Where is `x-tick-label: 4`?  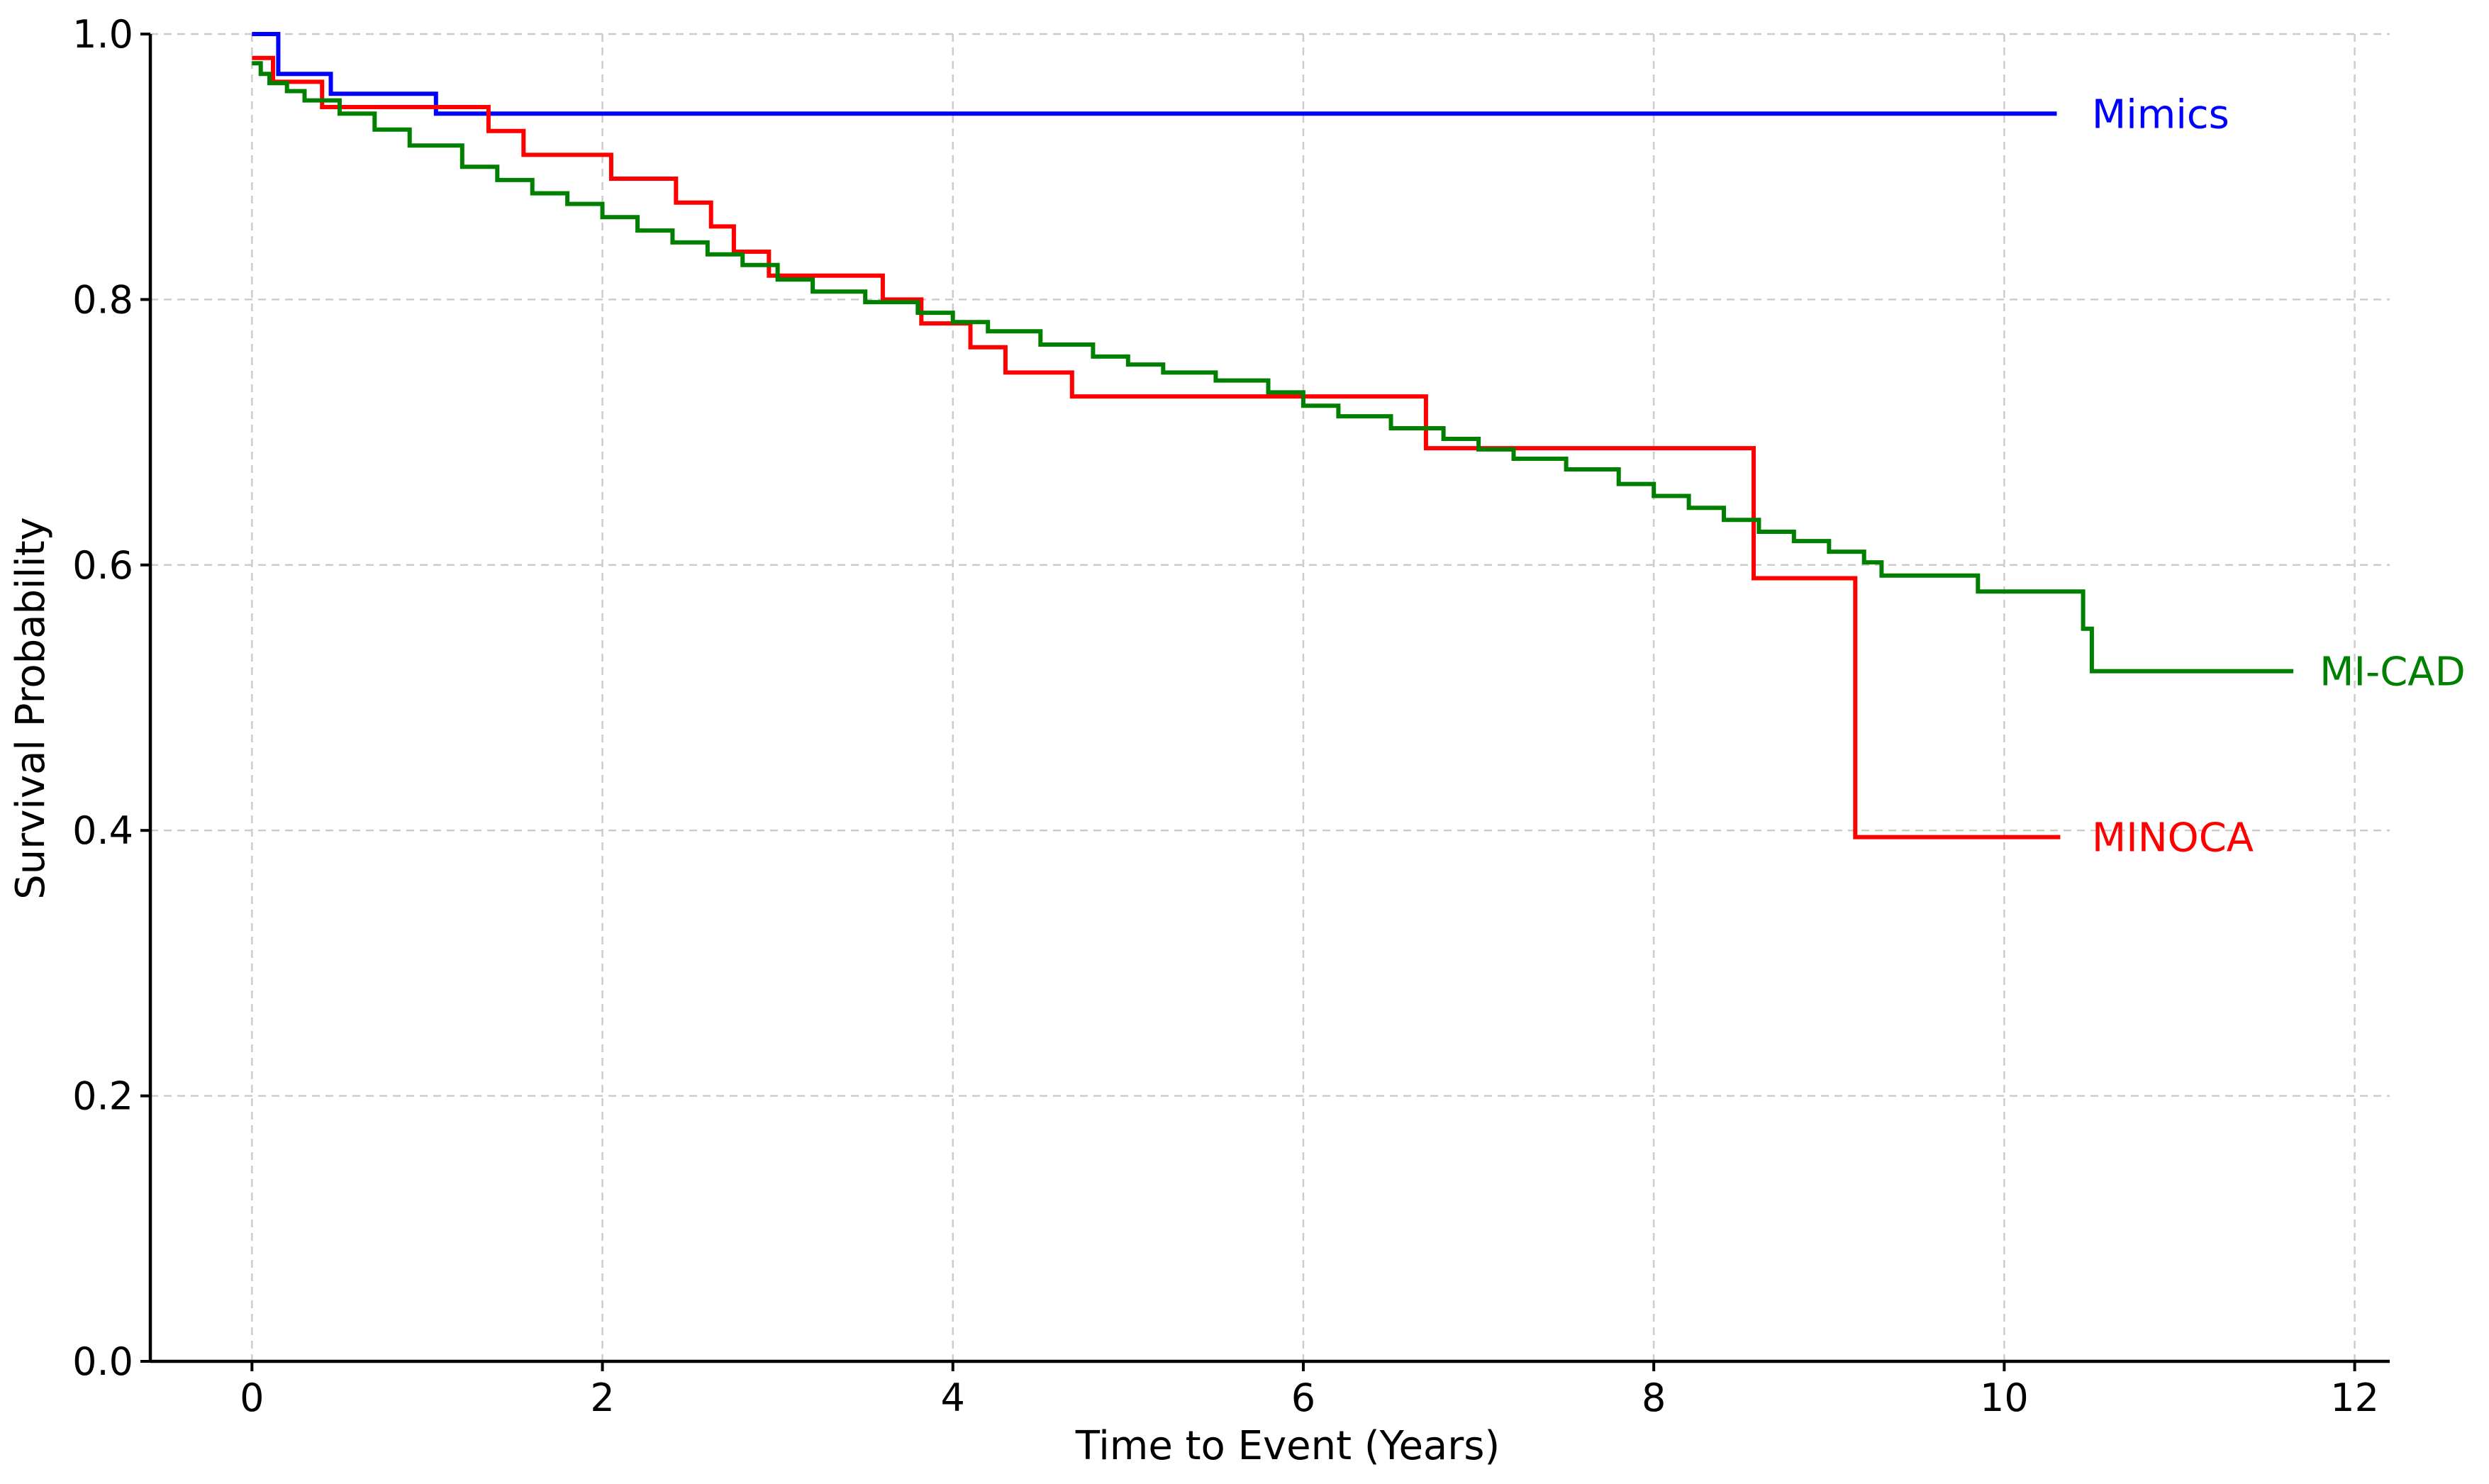
x-tick-label: 4 is located at coordinates (953, 1398).